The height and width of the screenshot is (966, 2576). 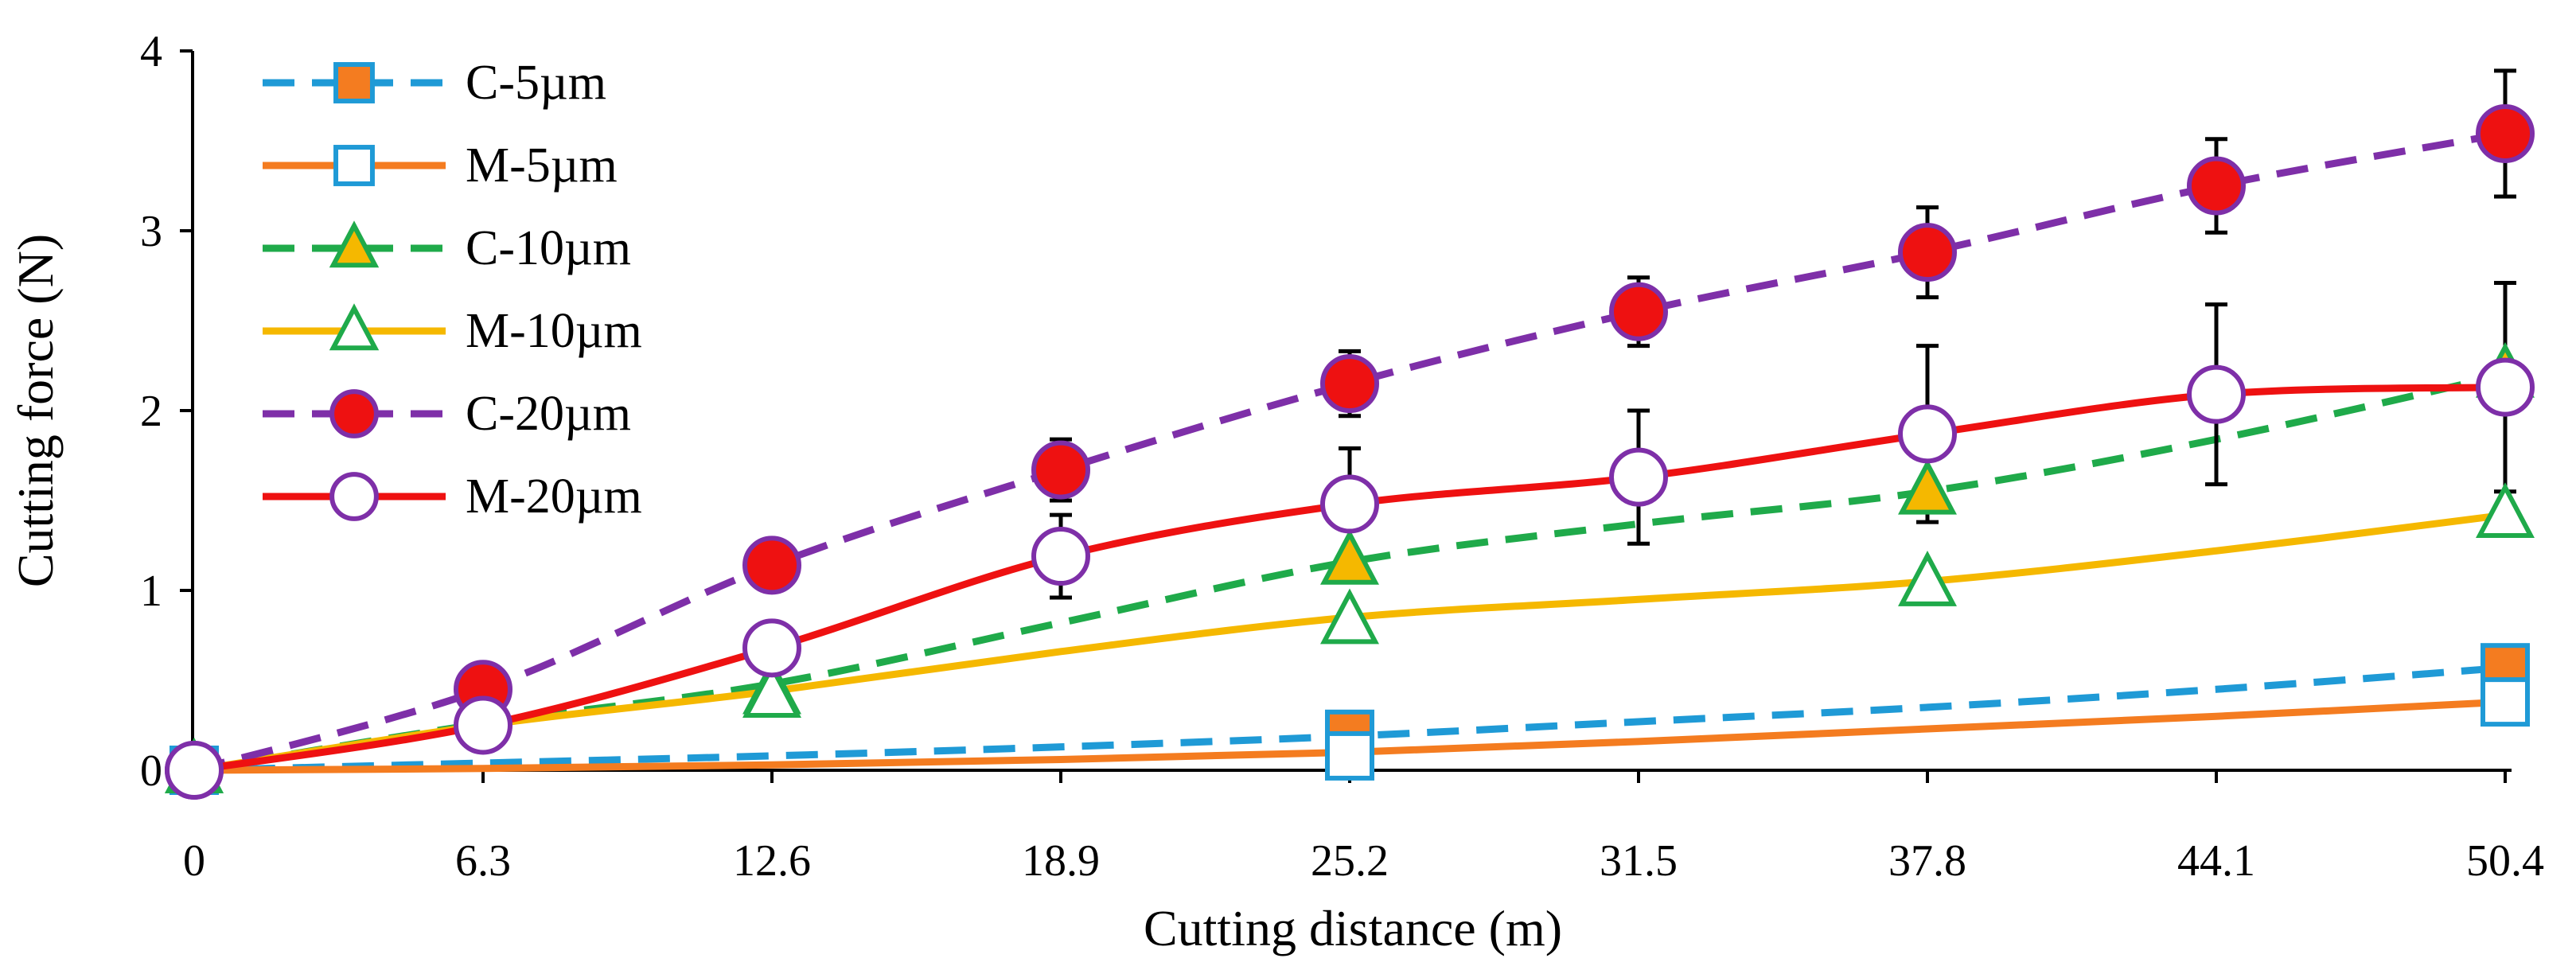 I want to click on x-tick-label: 18.9, so click(x=1061, y=861).